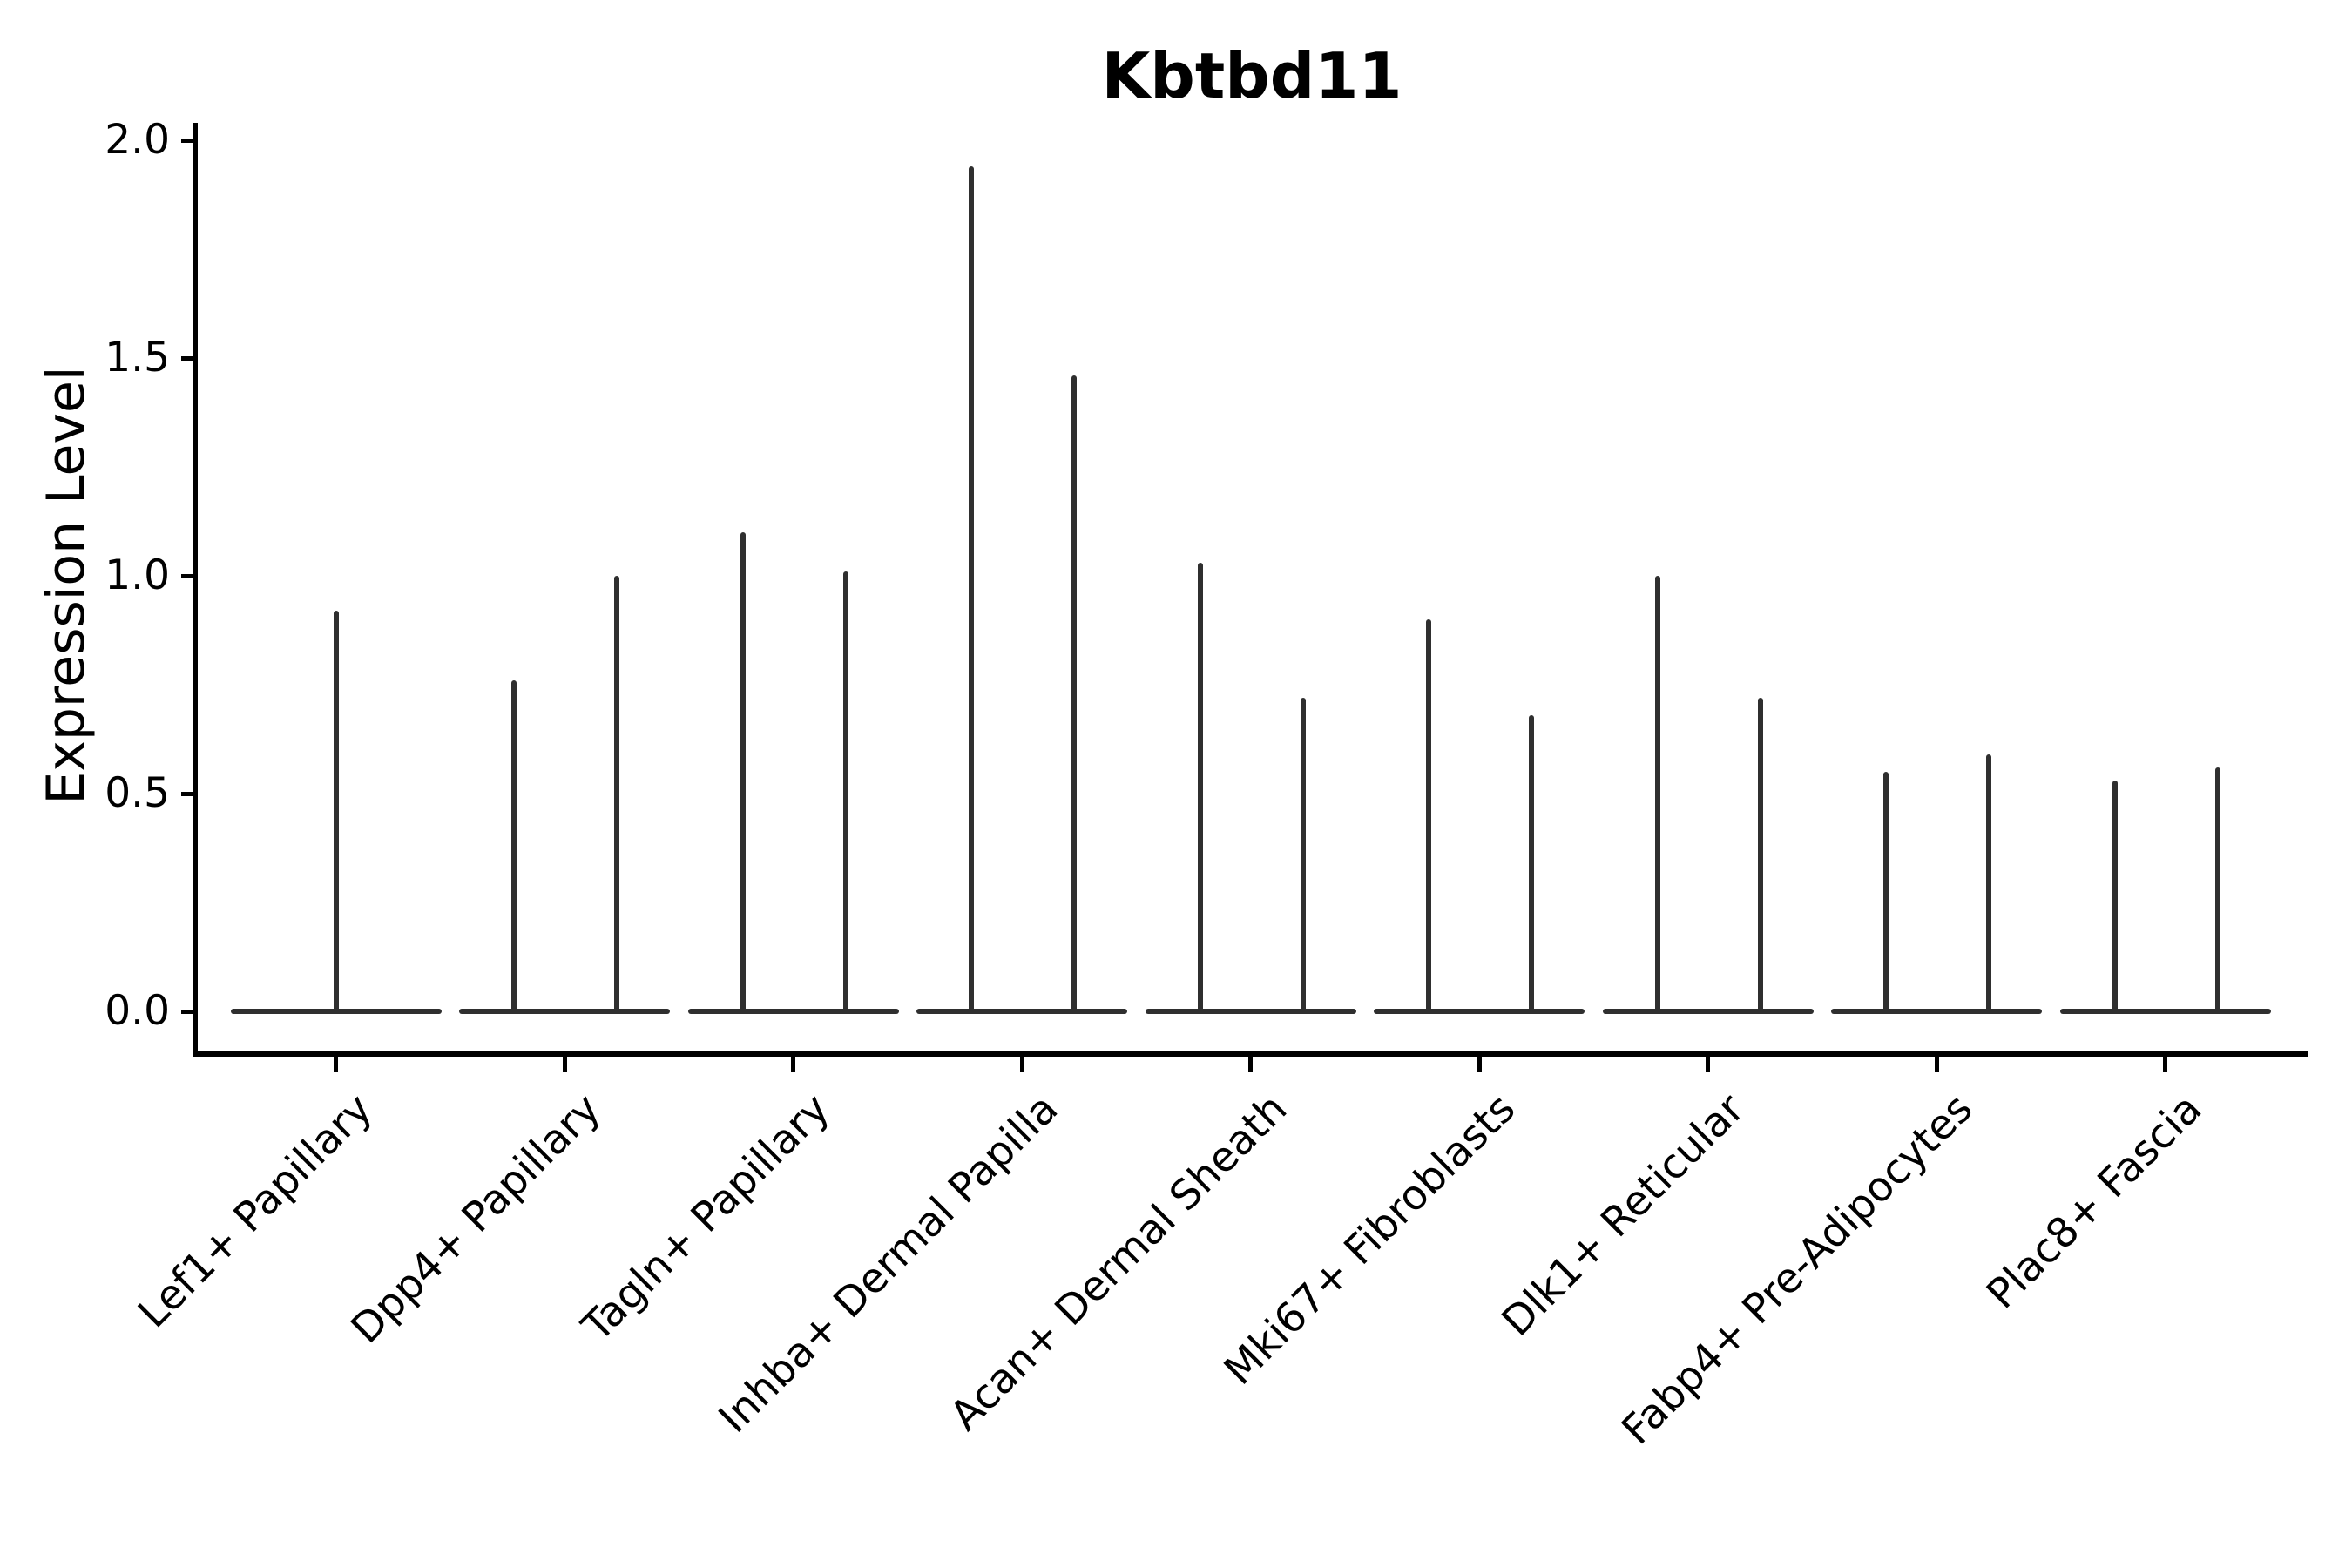 The height and width of the screenshot is (1568, 2352). What do you see at coordinates (137, 358) in the screenshot?
I see `y-tick-label: 1.5` at bounding box center [137, 358].